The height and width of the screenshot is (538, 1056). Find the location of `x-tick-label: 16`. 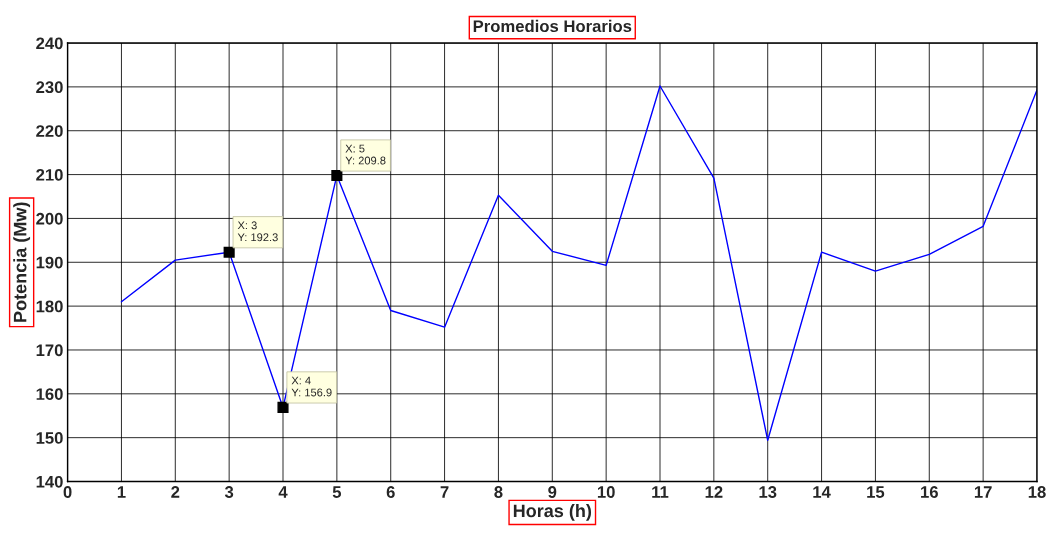

x-tick-label: 16 is located at coordinates (929, 492).